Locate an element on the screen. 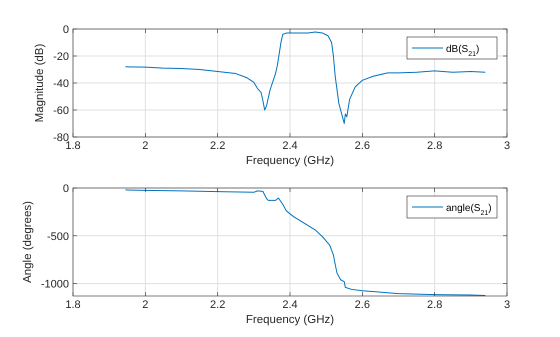  y-tick-label: -500 is located at coordinates (57, 236).